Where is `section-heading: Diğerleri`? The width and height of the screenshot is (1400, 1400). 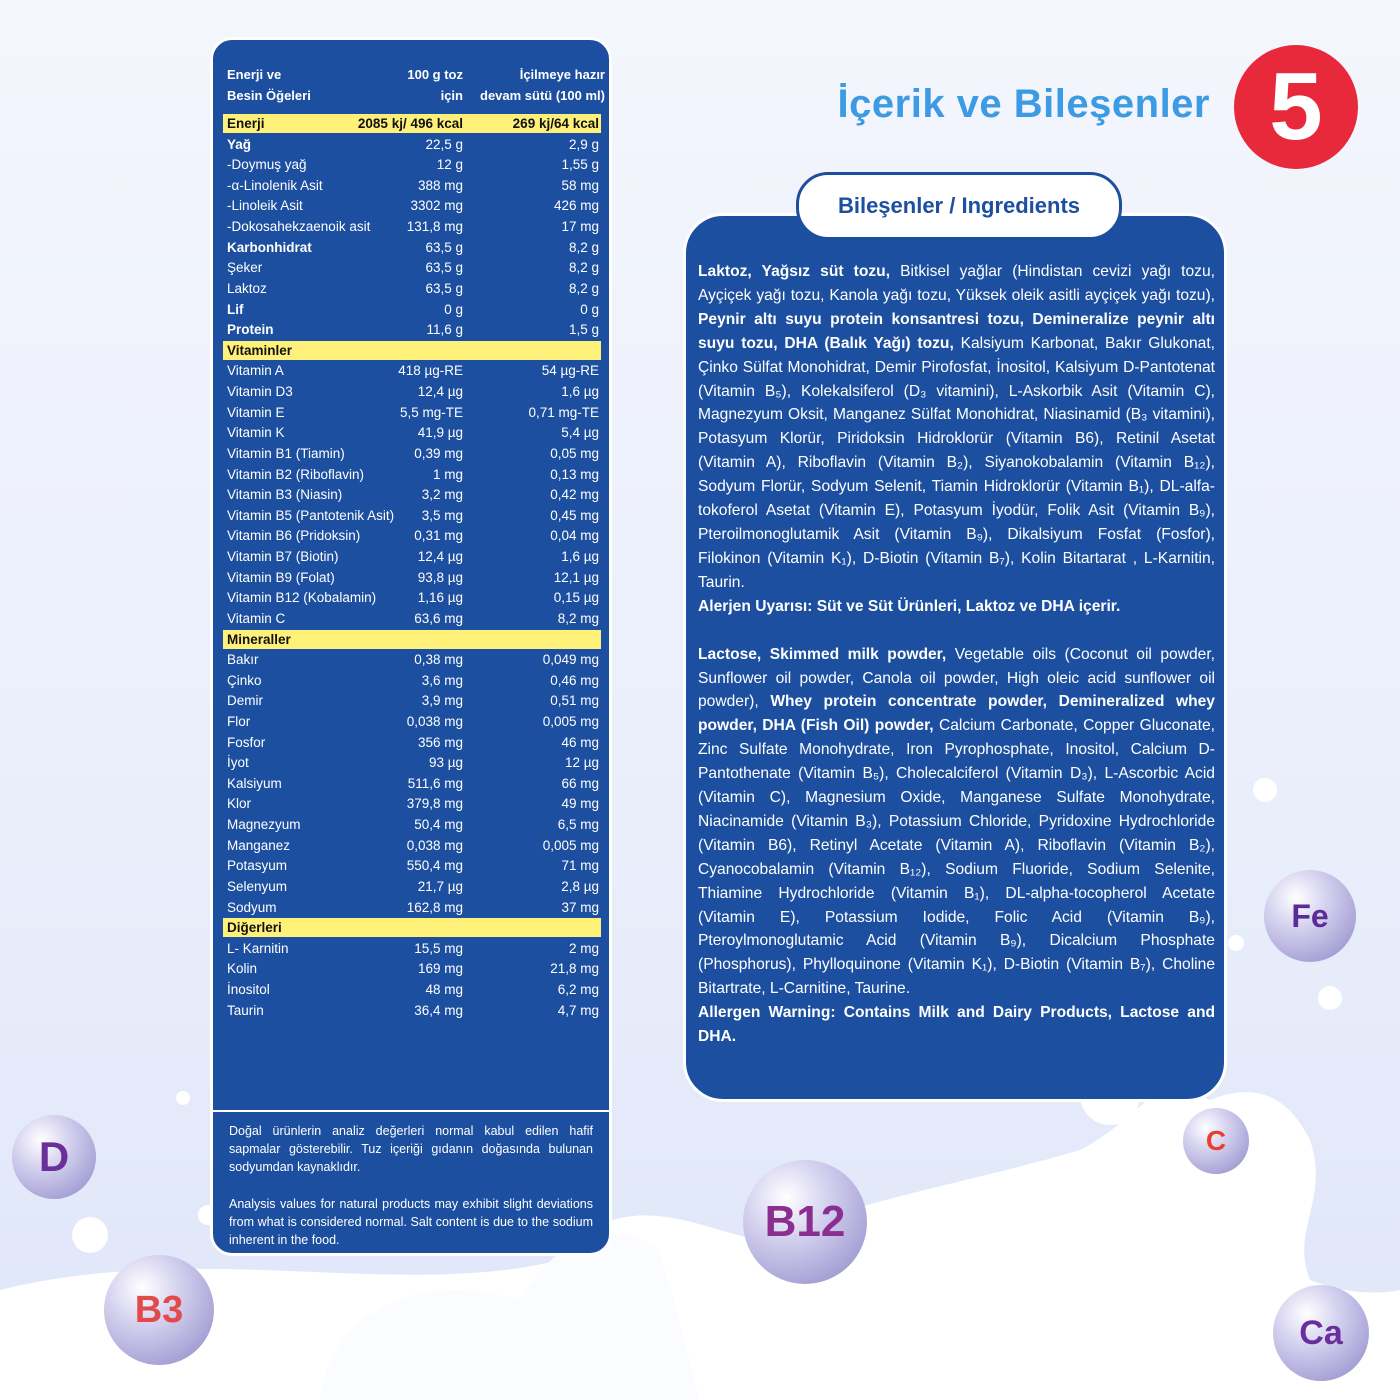 section-heading: Diğerleri is located at coordinates (412, 928).